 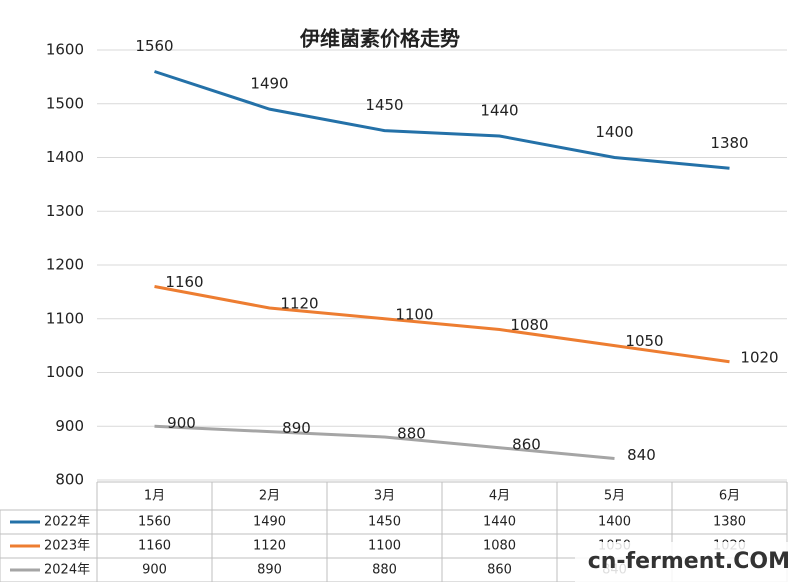 What do you see at coordinates (384, 522) in the screenshot?
I see `table-cell: 1450` at bounding box center [384, 522].